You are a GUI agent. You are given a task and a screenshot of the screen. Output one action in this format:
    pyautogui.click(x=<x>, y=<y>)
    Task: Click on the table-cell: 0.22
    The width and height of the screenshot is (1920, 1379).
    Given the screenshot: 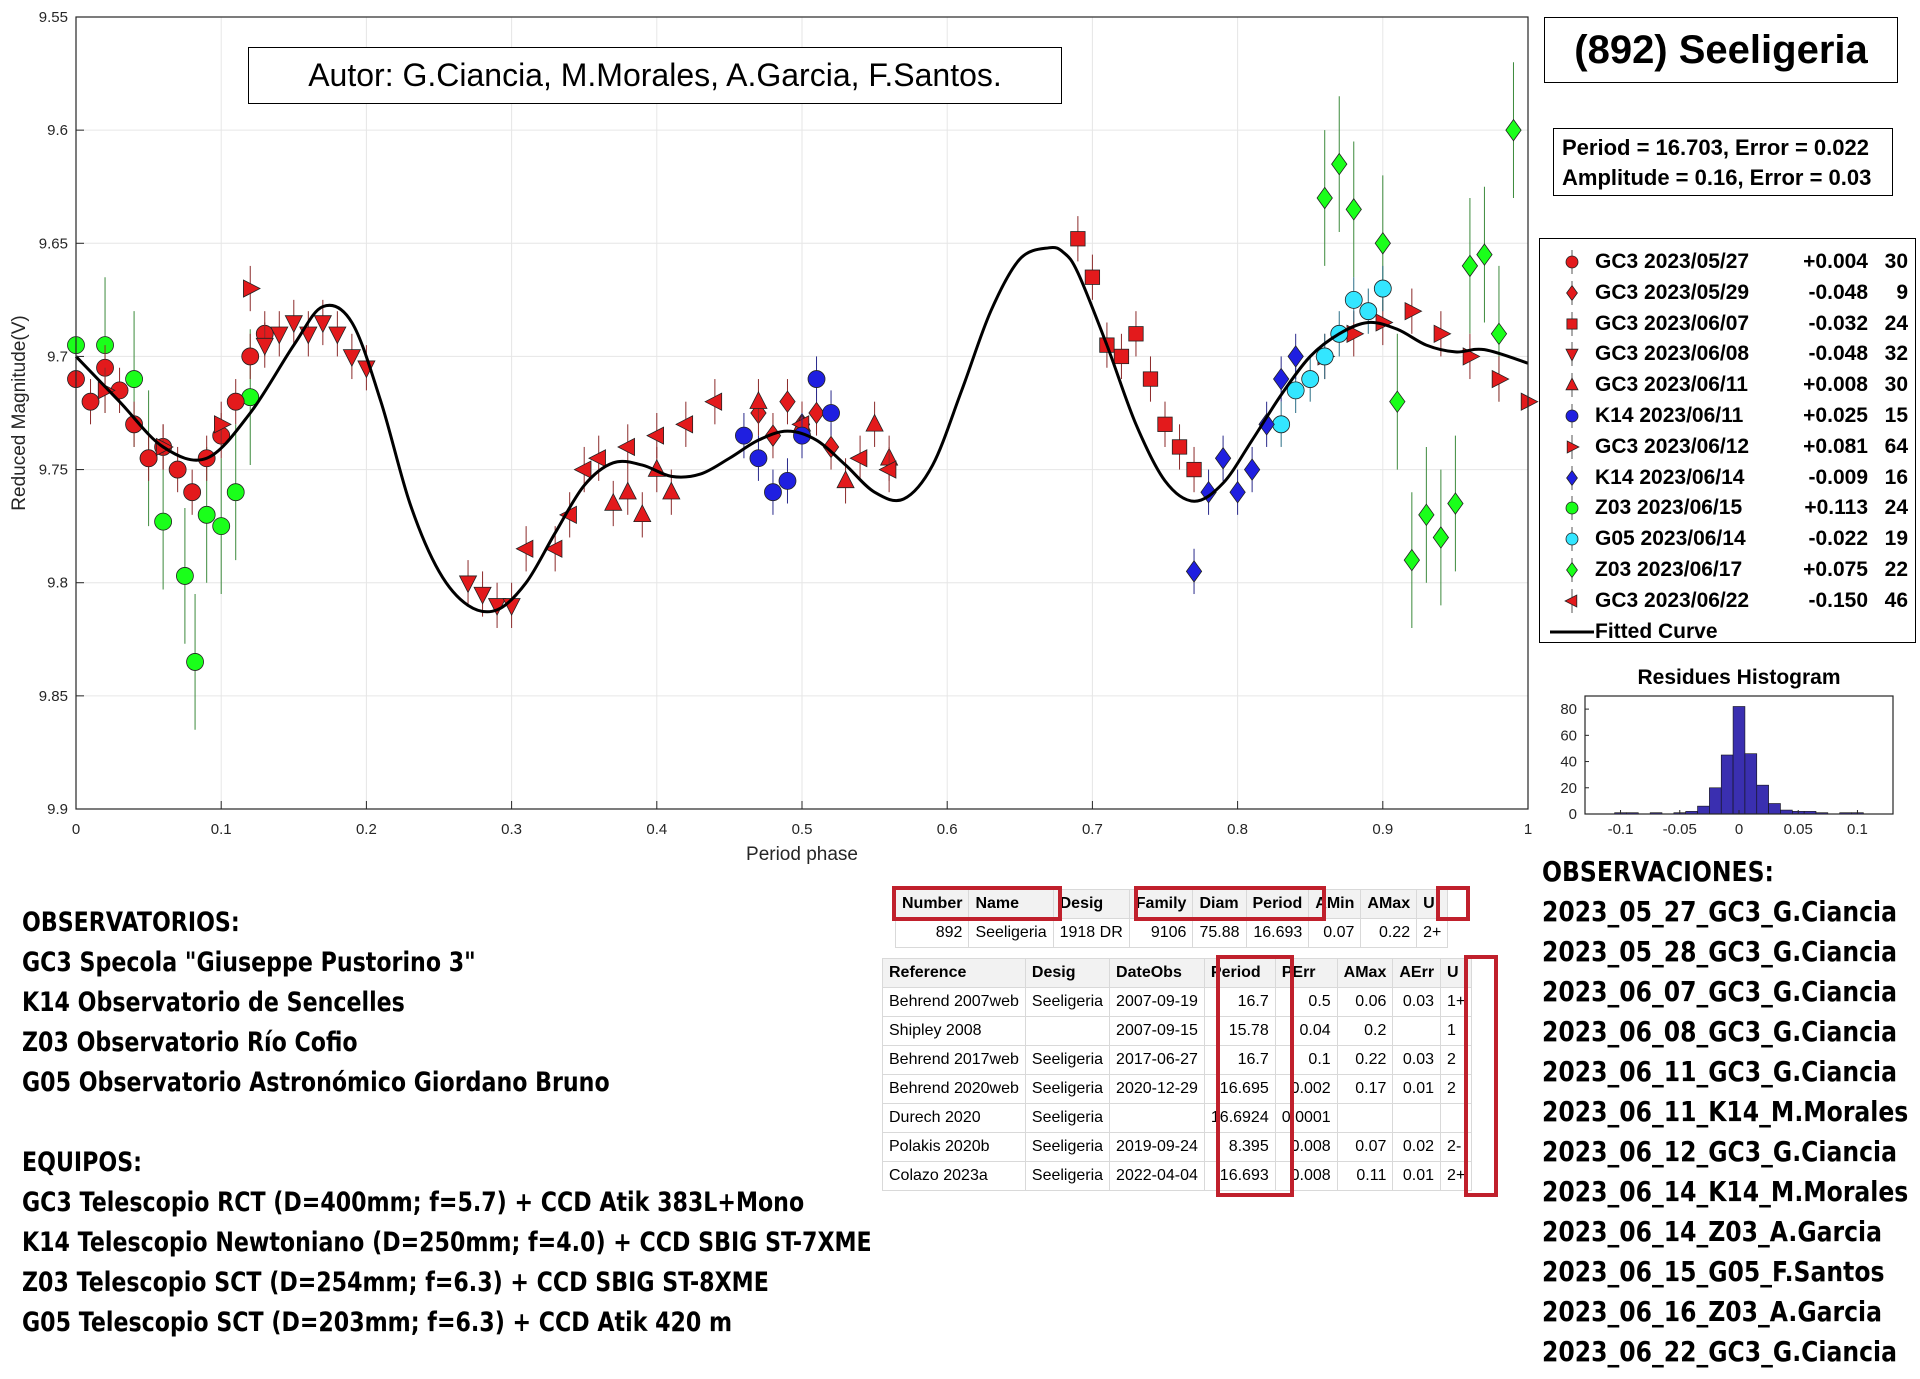 What is the action you would take?
    pyautogui.click(x=1389, y=933)
    